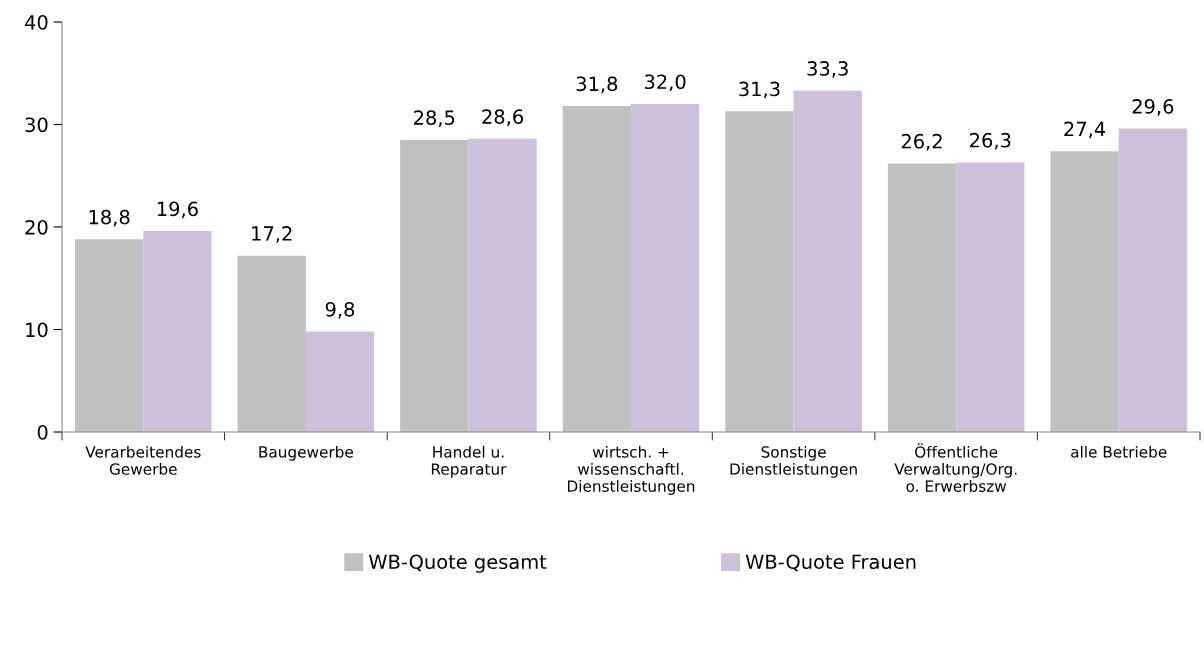  What do you see at coordinates (143, 460) in the screenshot?
I see `x-tick-label: Verarbeitendes Gewerbe` at bounding box center [143, 460].